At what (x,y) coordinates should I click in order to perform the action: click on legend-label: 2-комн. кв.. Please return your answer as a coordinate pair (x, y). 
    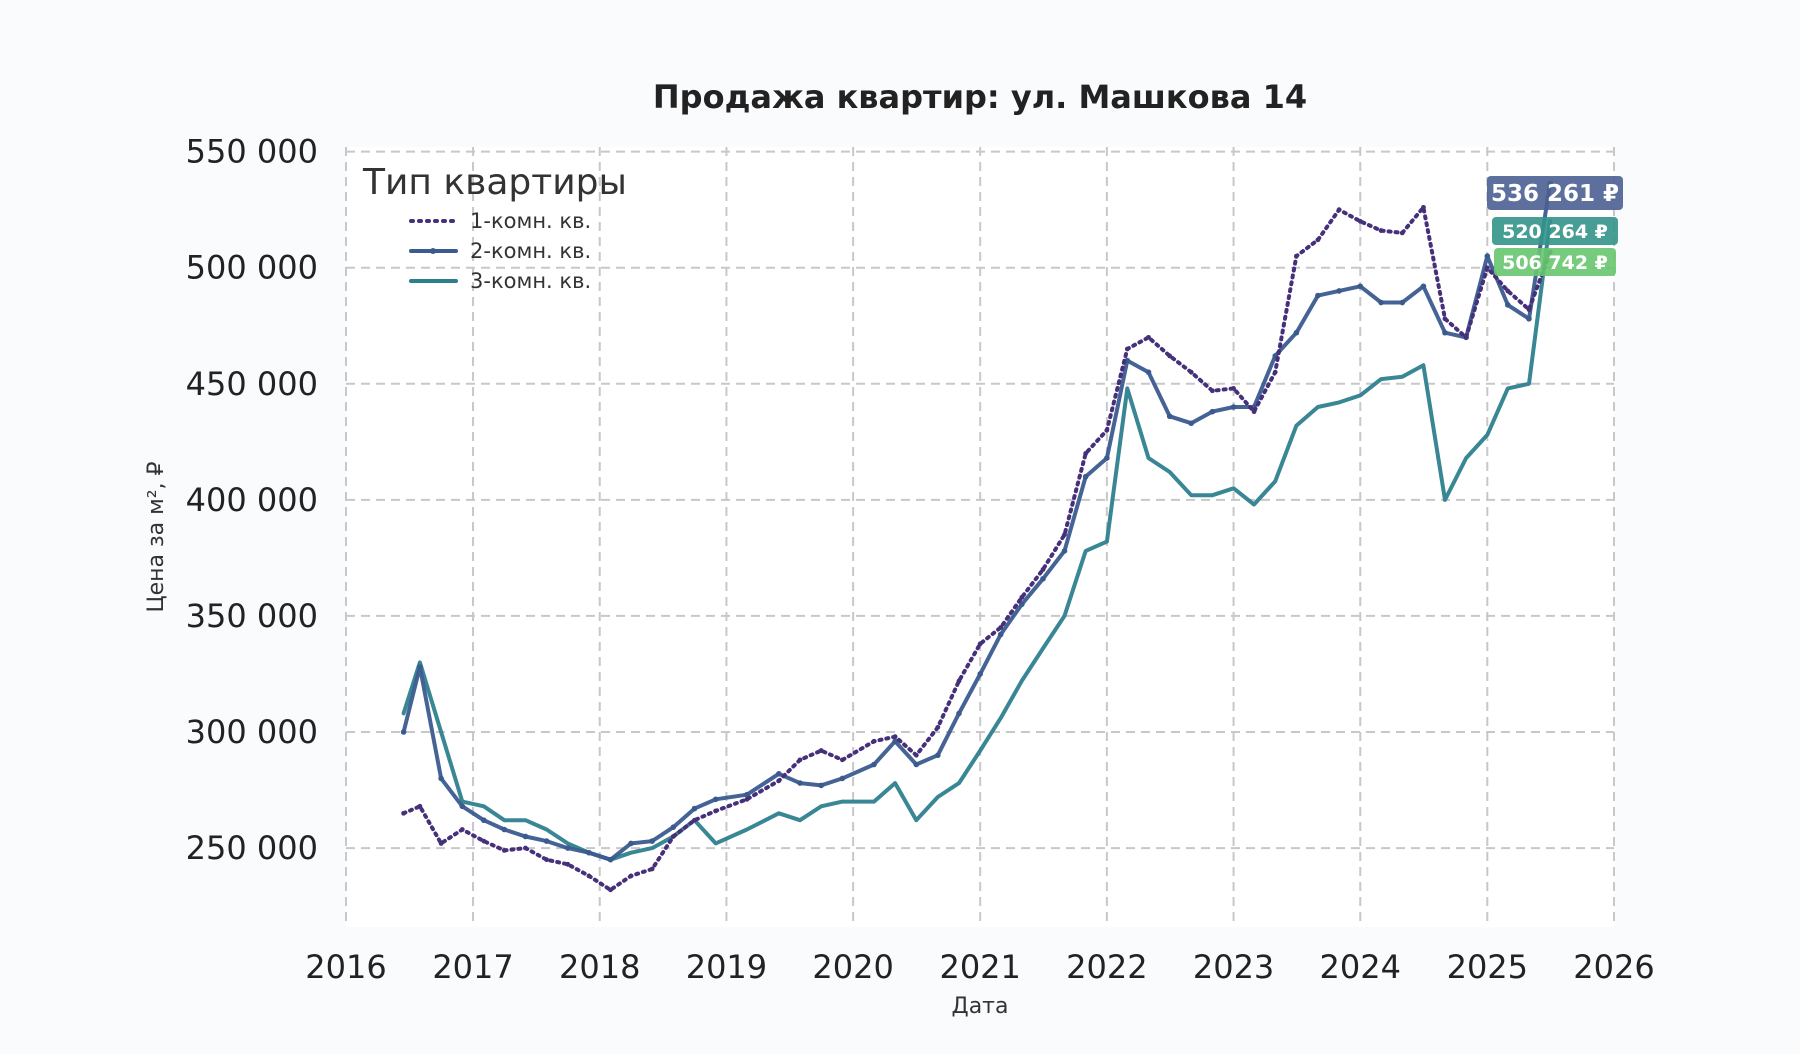
    Looking at the image, I should click on (530, 251).